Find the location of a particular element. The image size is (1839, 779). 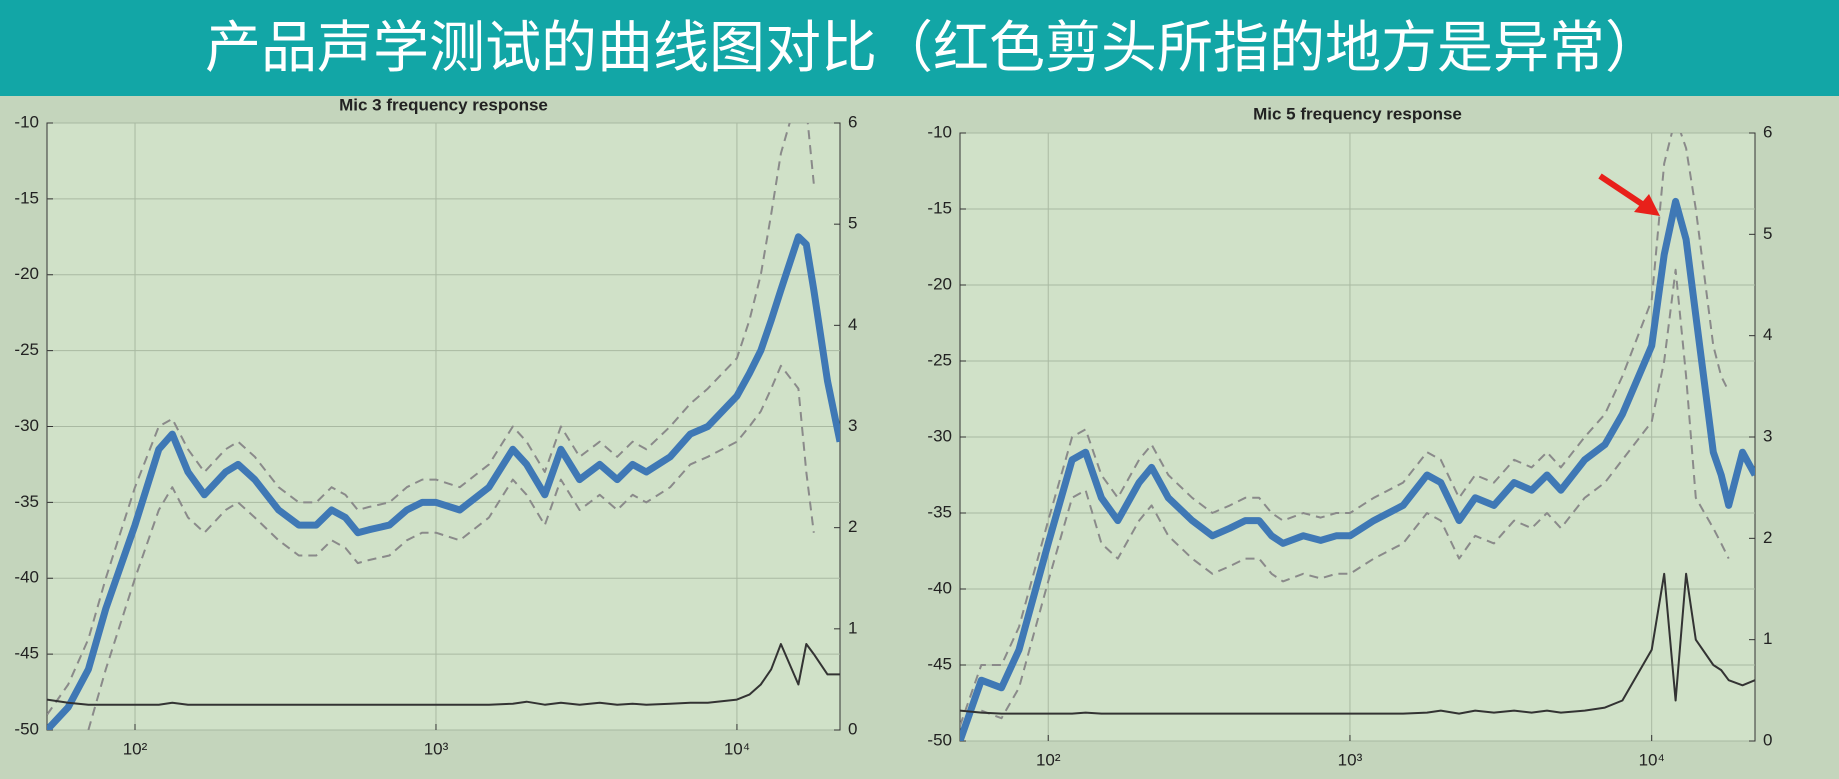

arrow-shaft is located at coordinates (1622, 191).